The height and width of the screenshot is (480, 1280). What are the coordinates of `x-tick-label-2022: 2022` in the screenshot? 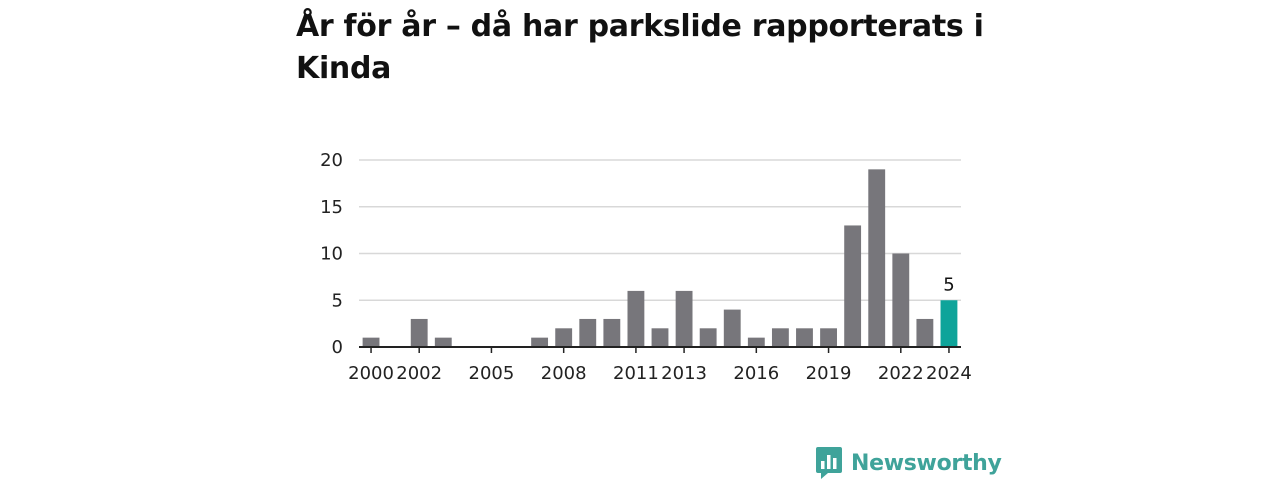 It's located at (901, 373).